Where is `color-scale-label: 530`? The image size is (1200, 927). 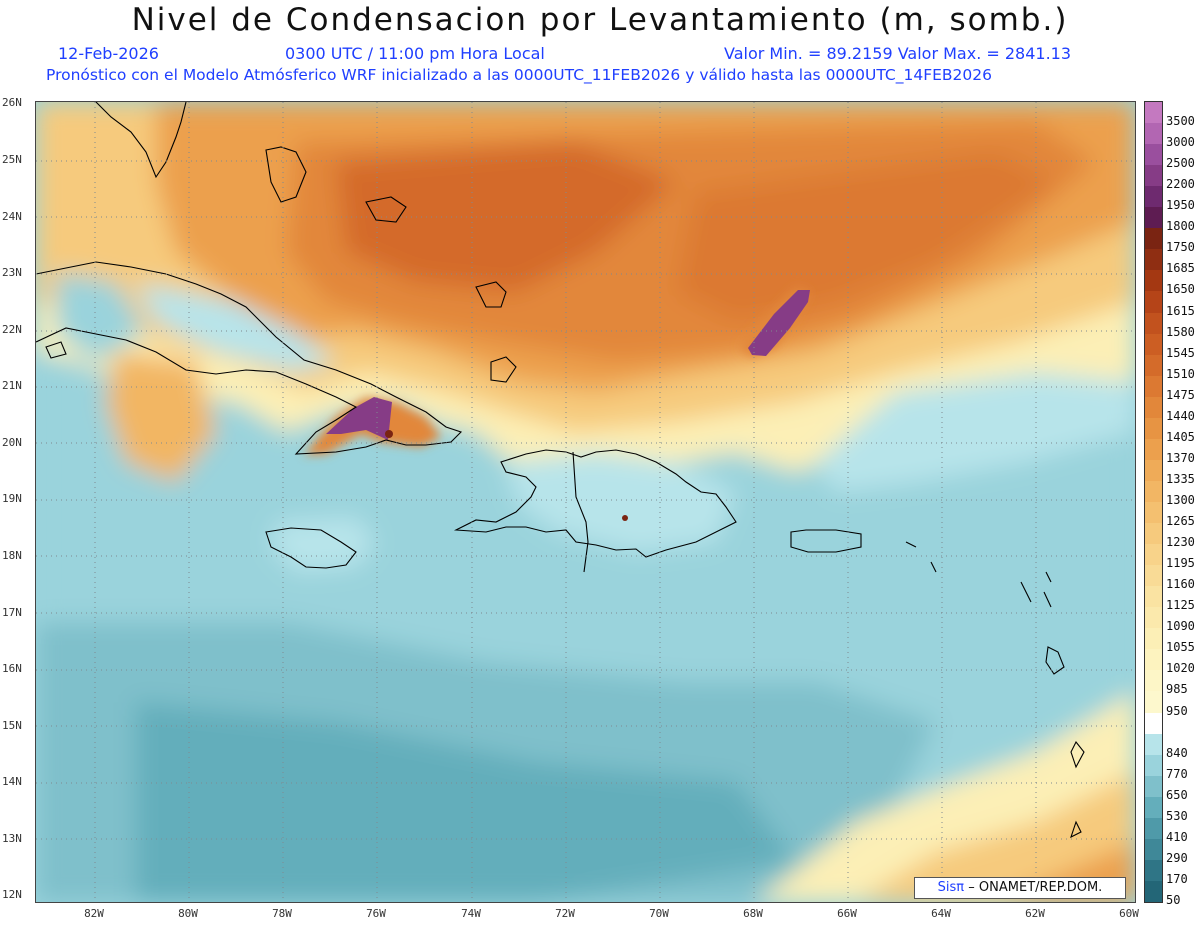 color-scale-label: 530 is located at coordinates (1177, 815).